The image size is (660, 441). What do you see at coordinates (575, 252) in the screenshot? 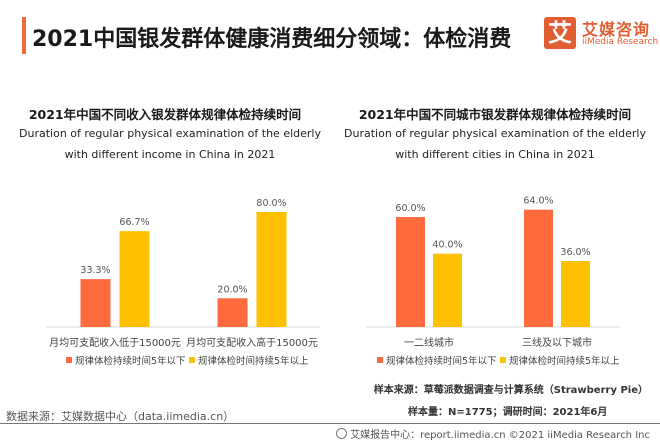
I see `data-label: 36.0%` at bounding box center [575, 252].